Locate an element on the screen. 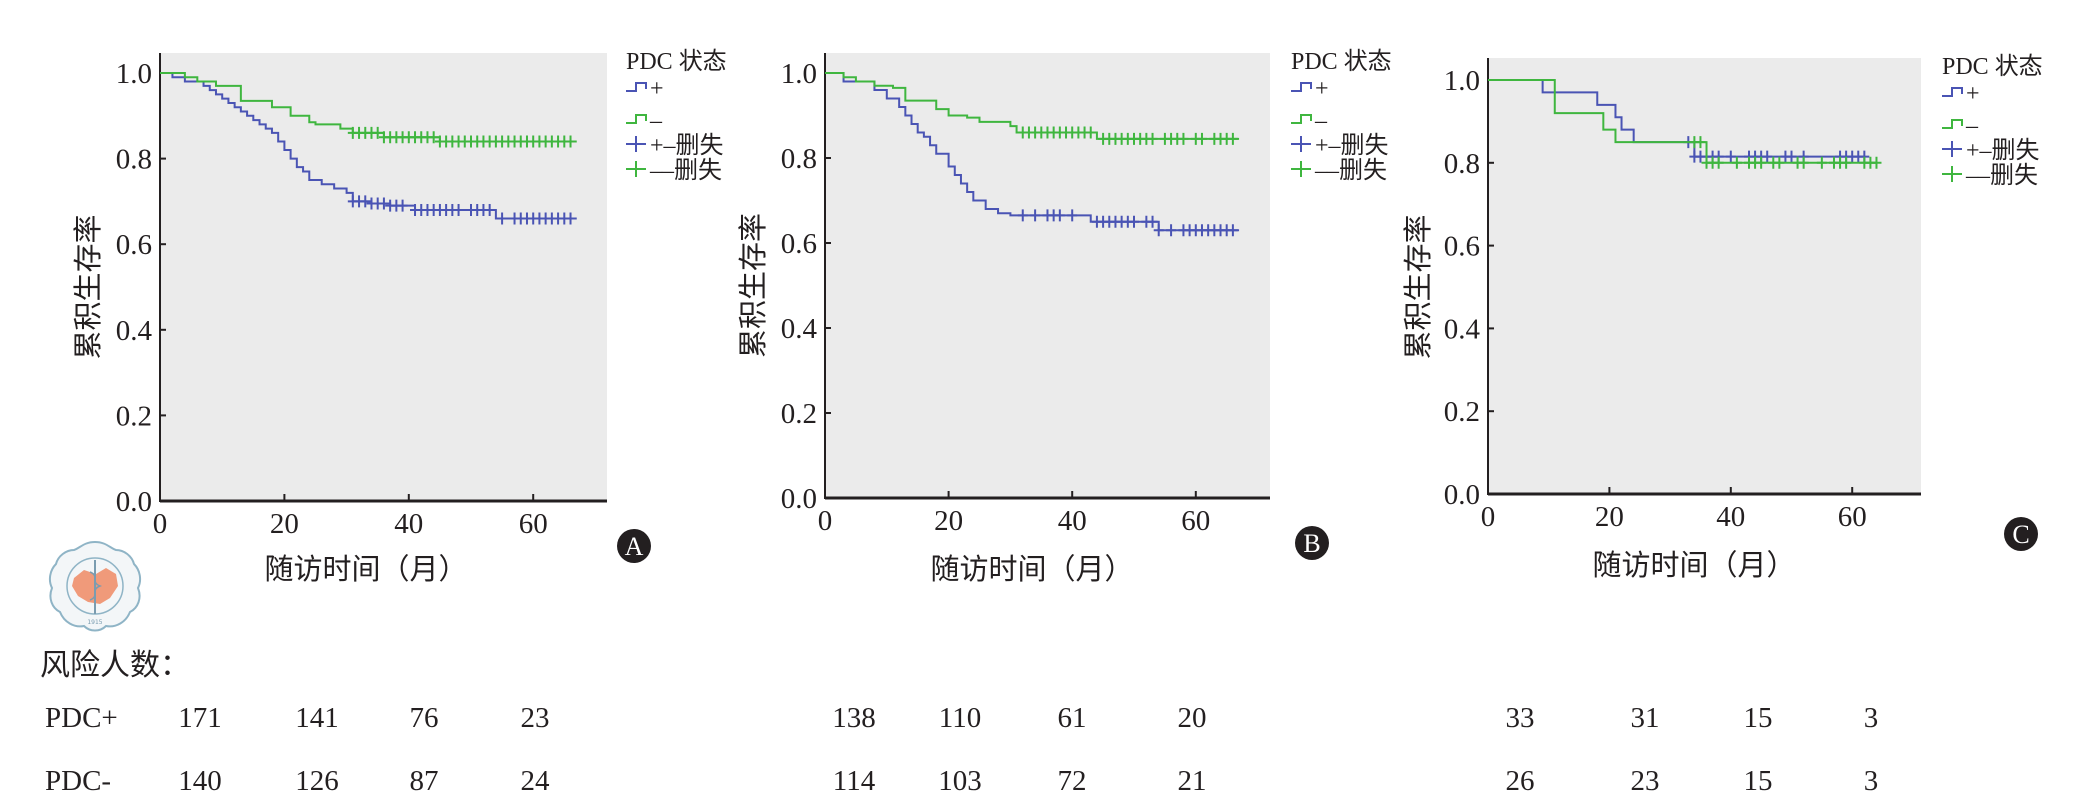  risk-table-title: 风险人数： is located at coordinates (115, 665).